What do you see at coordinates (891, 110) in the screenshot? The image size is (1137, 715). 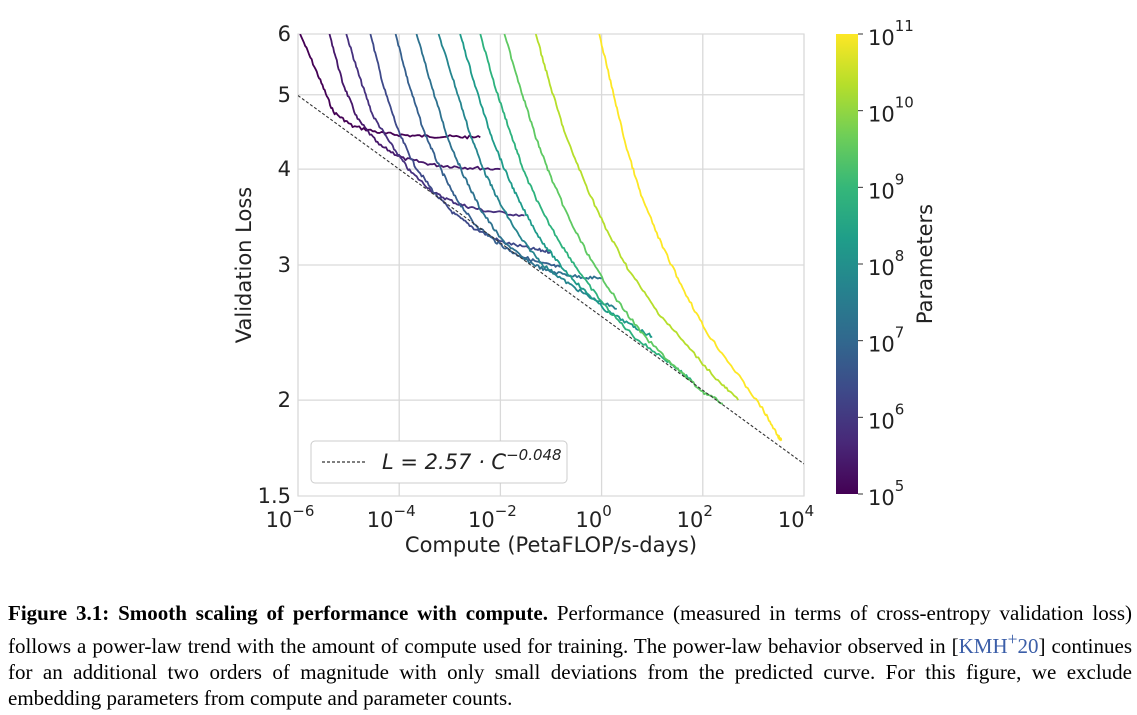 I see `colorbar-tick-label: 10¹⁰` at bounding box center [891, 110].